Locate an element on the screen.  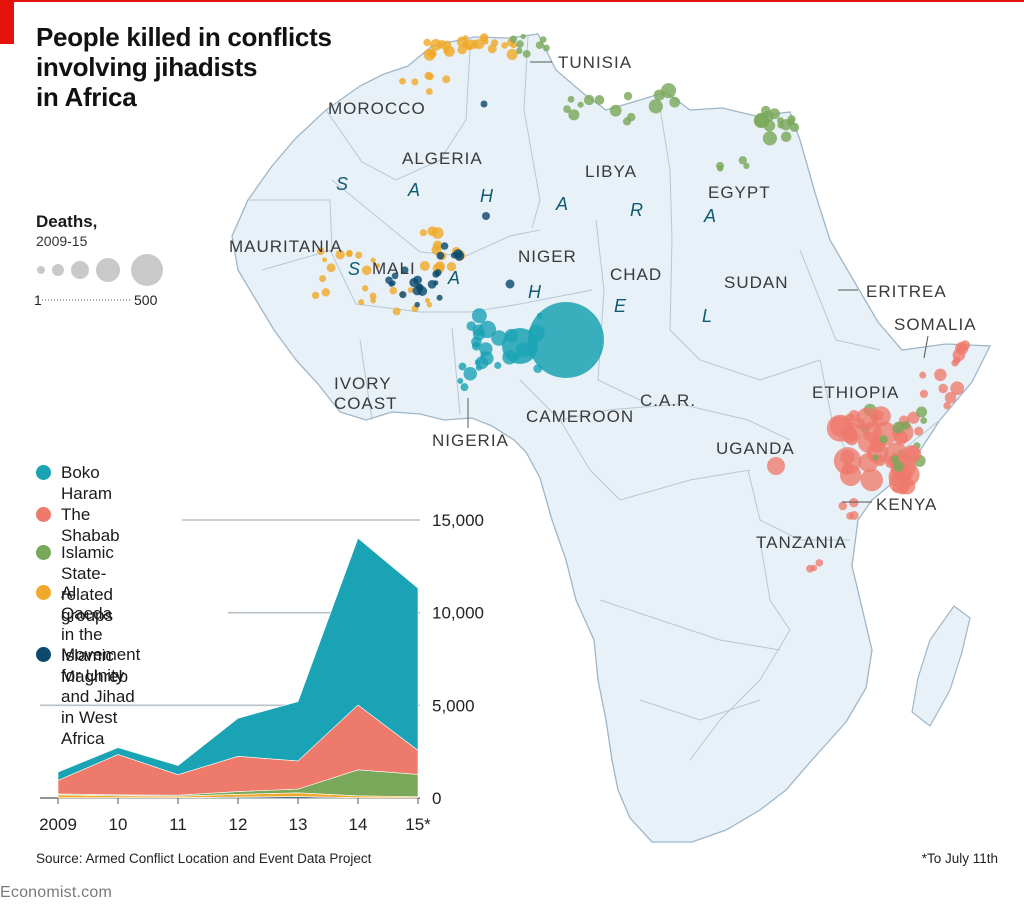
sahara-letter-3: H is located at coordinates (487, 196).